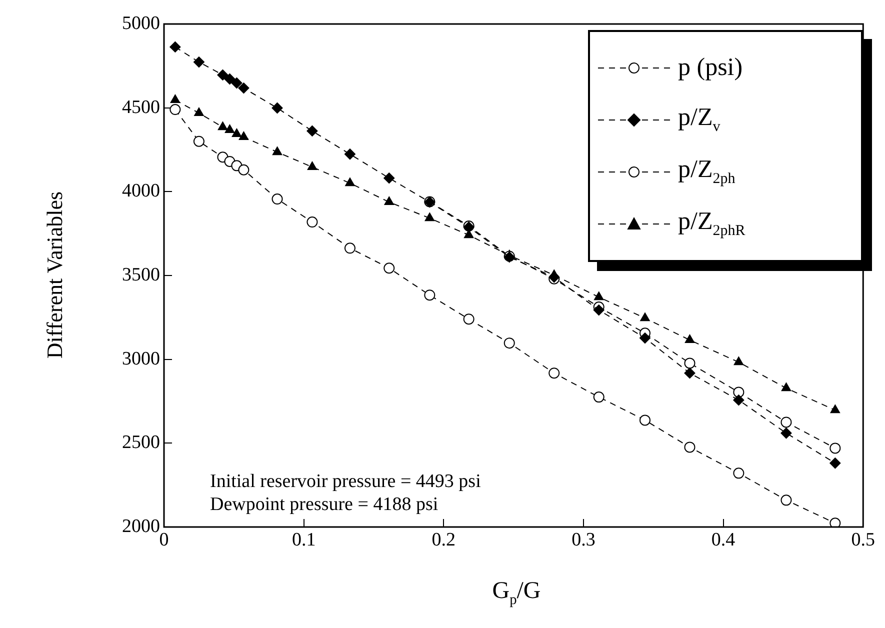  What do you see at coordinates (710, 68) in the screenshot?
I see `legend-label: p (psi)` at bounding box center [710, 68].